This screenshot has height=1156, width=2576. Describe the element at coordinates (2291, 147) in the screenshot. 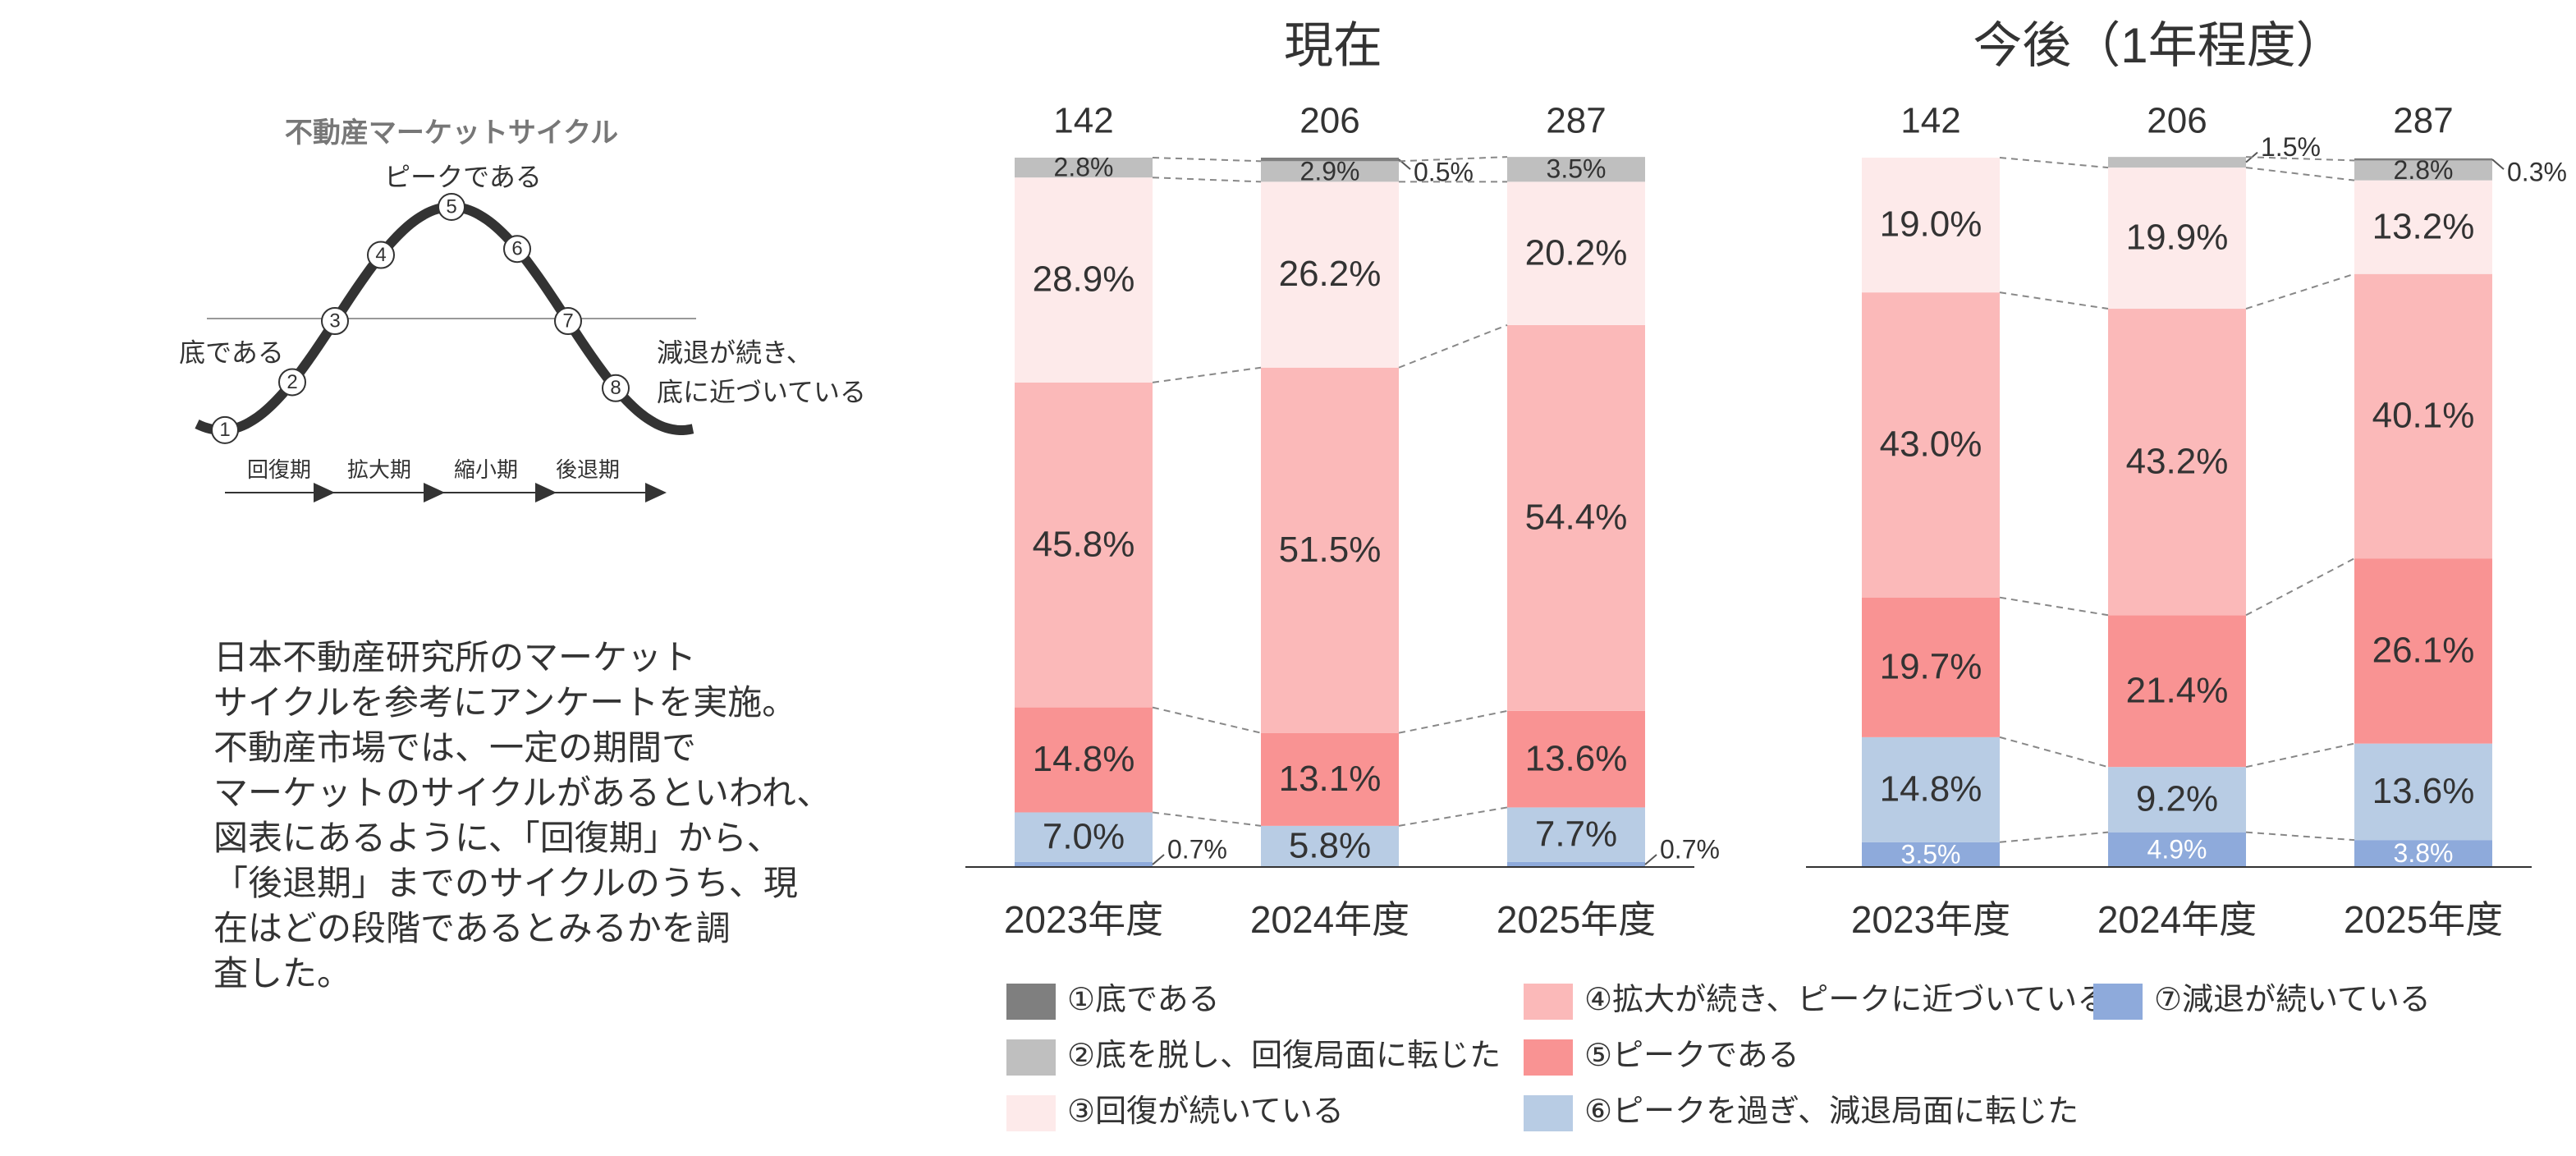

I see `value-label: 1.5%` at that location.